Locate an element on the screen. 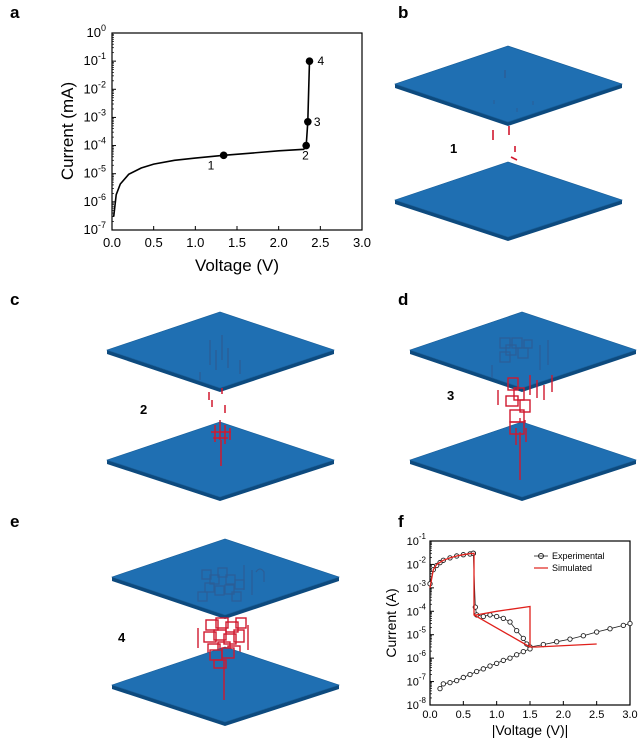 The height and width of the screenshot is (741, 638). panel-label-b: b is located at coordinates (403, 12).